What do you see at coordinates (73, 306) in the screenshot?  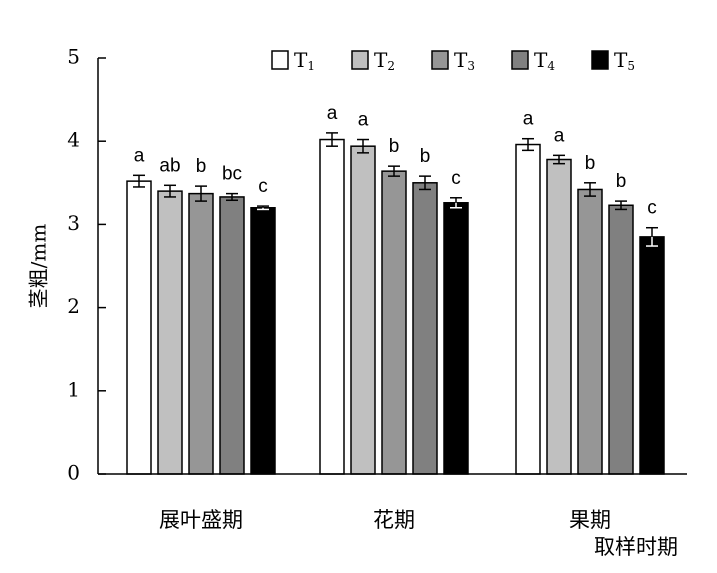 I see `y-tick-label: 2` at bounding box center [73, 306].